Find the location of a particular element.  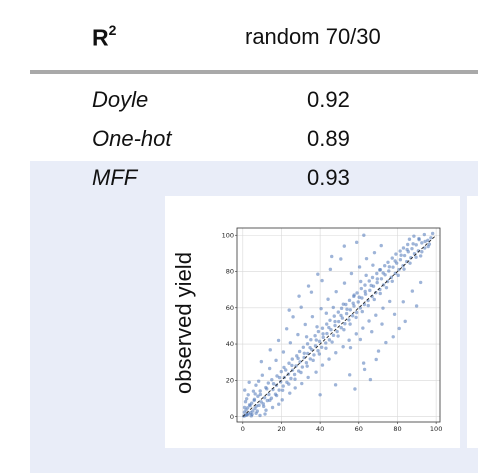

table-header-row: R2 random 70/30 is located at coordinates (239, 35).